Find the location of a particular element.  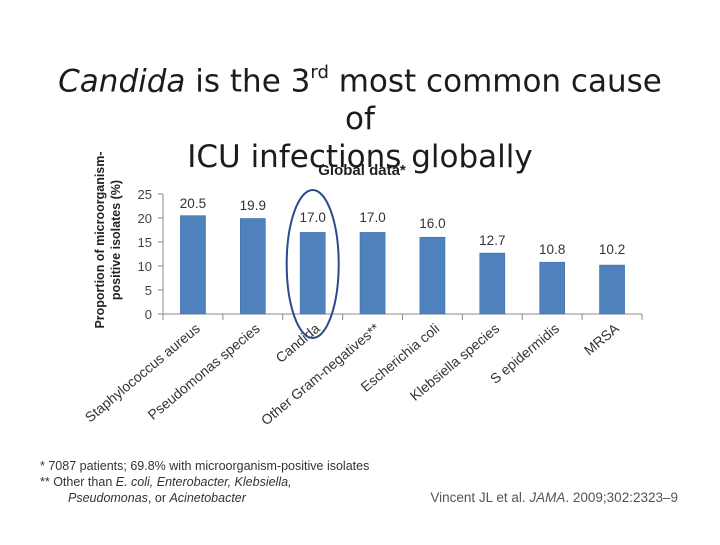

title-line-2: ICU infections globally is located at coordinates (360, 157).